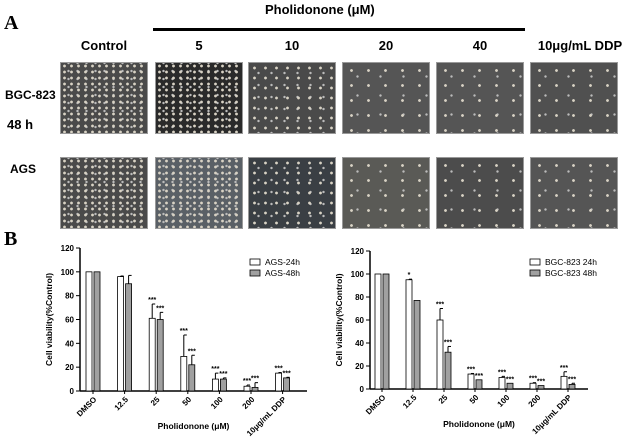  I want to click on micrograph-bgc823-control, so click(104, 98).